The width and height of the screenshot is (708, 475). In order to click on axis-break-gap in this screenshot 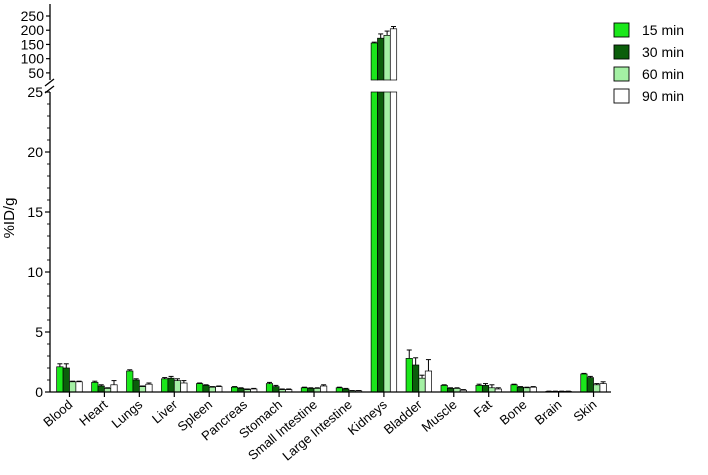, I will do `click(384, 86)`.